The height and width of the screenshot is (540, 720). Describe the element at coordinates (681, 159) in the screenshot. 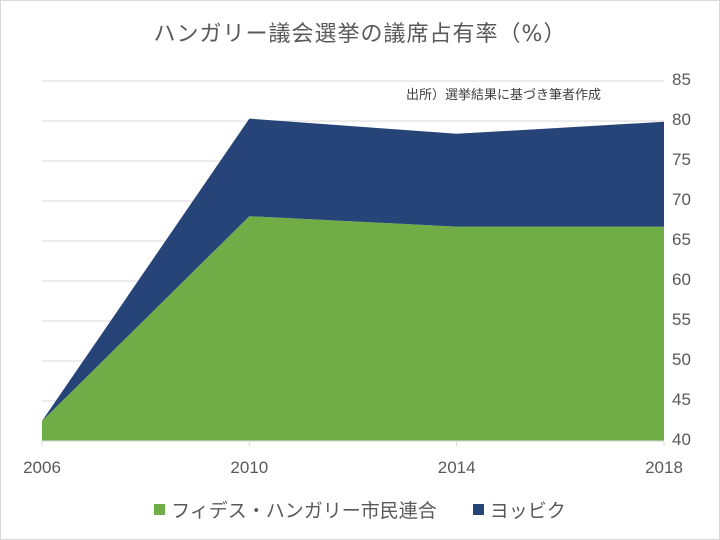

I see `y-tick-label: 75` at that location.